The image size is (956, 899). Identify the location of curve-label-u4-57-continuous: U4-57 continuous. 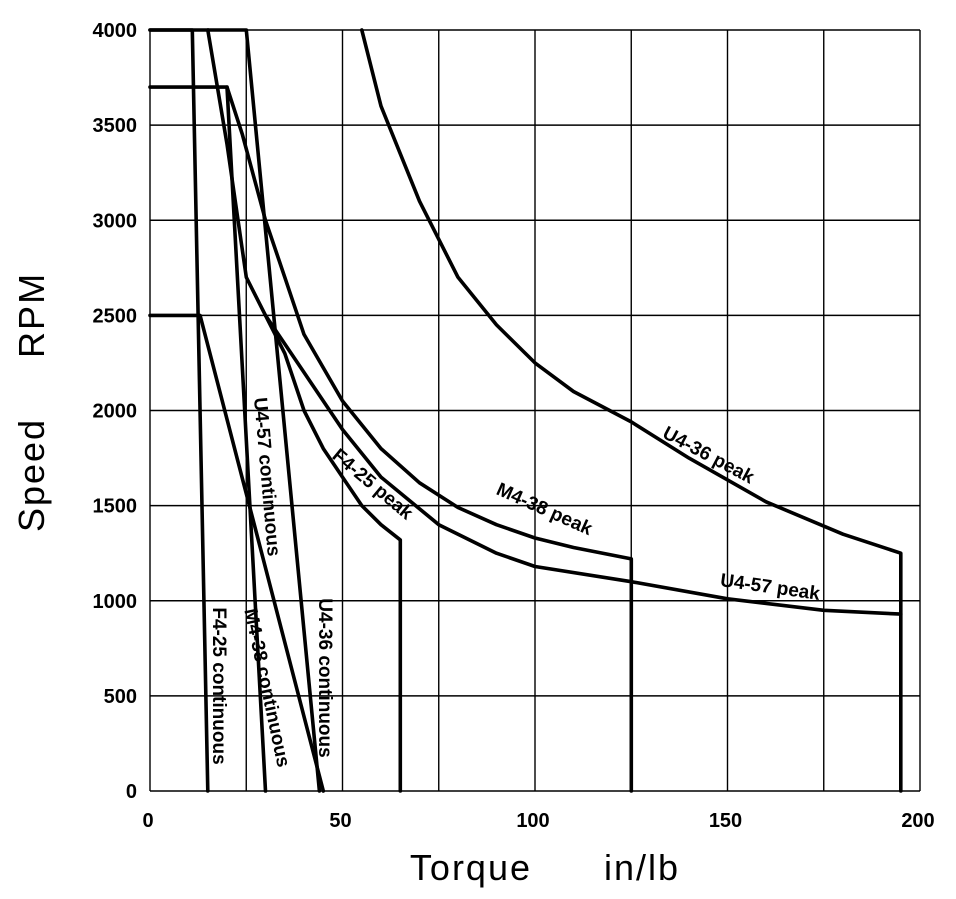
(266, 477).